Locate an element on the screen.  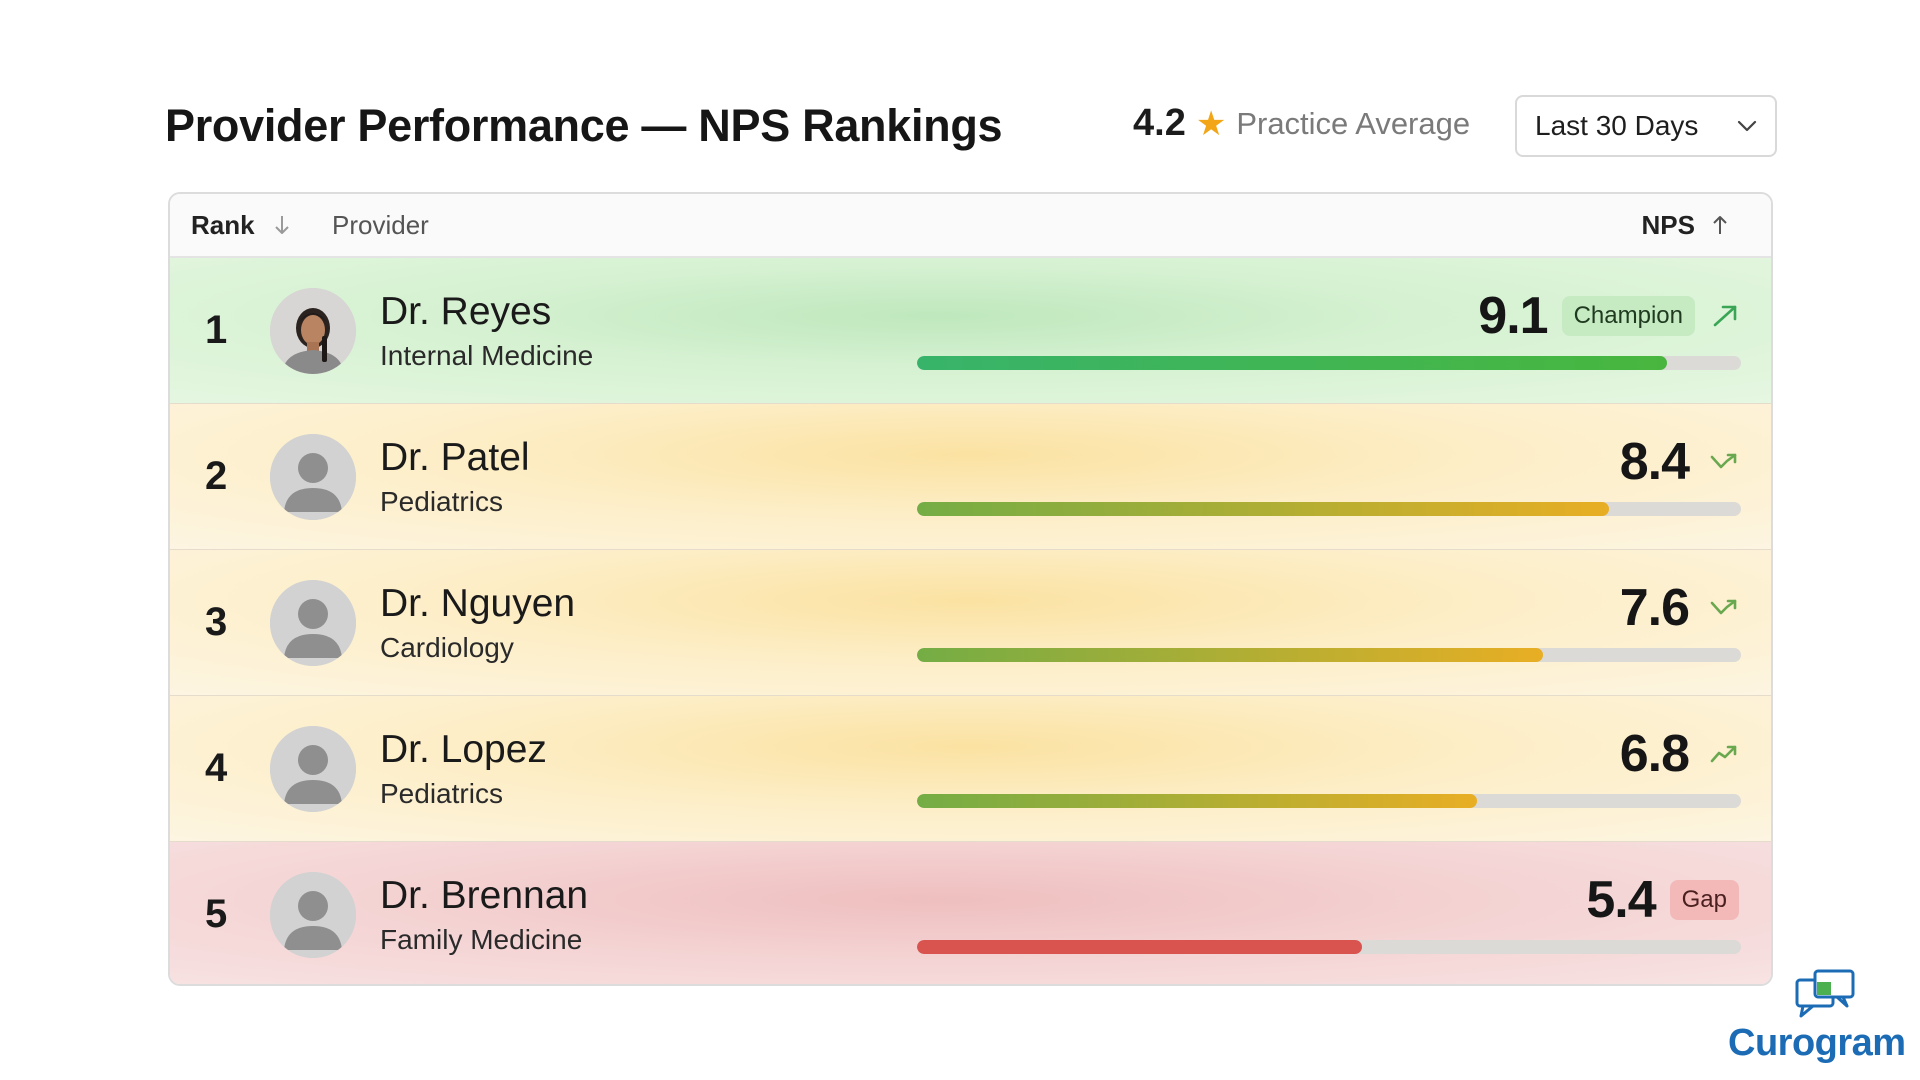
nps-score-group: 8.4 is located at coordinates (1679, 462).